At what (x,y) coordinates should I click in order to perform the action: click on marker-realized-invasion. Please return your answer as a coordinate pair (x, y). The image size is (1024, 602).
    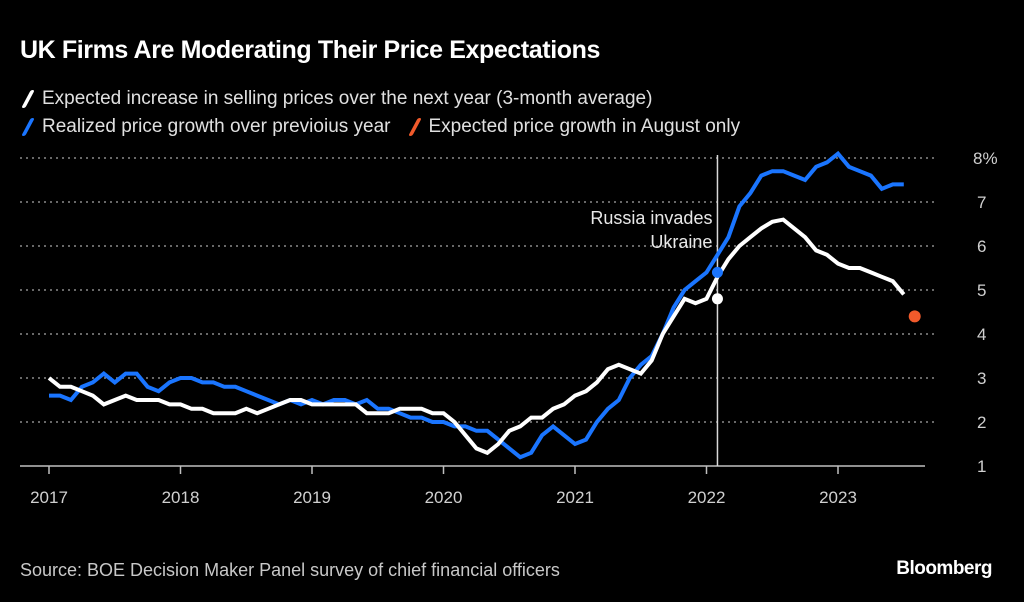
    Looking at the image, I should click on (717, 272).